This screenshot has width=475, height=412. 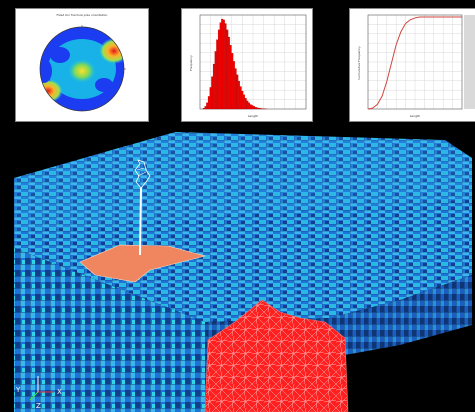 I want to click on stereonet-plot: Fixed bin fracture pole orientation, so click(x=82, y=62).